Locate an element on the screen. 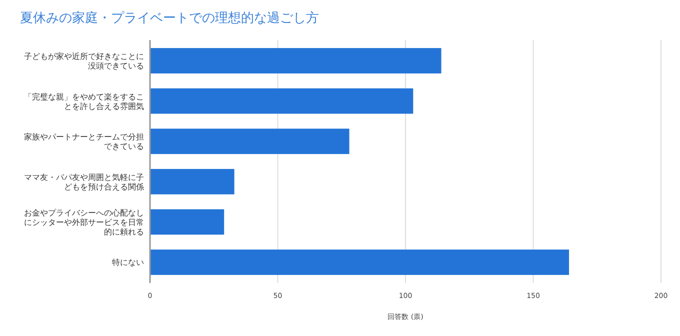  y-tick-label: 子どもが家や近所で好きなことに没頭できている is located at coordinates (84, 61).